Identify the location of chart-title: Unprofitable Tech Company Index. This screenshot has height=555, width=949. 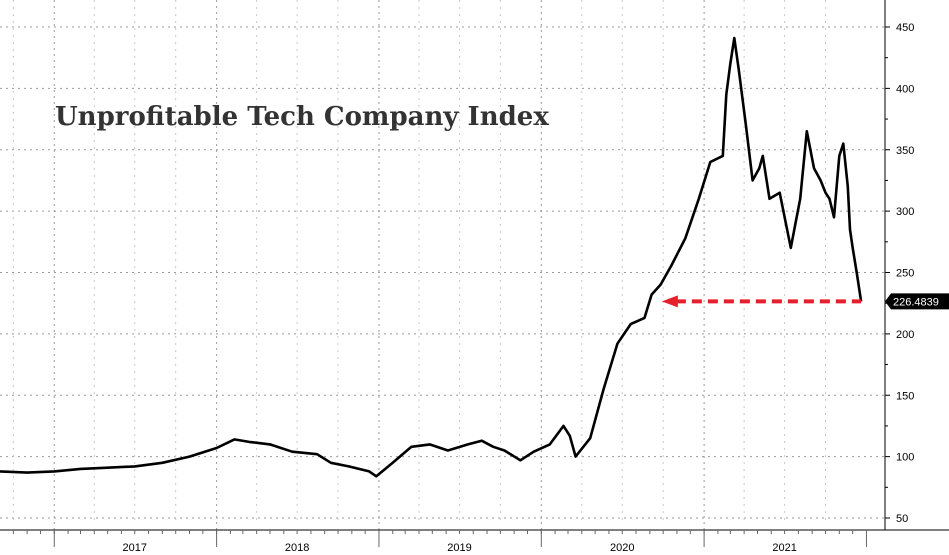
(302, 117).